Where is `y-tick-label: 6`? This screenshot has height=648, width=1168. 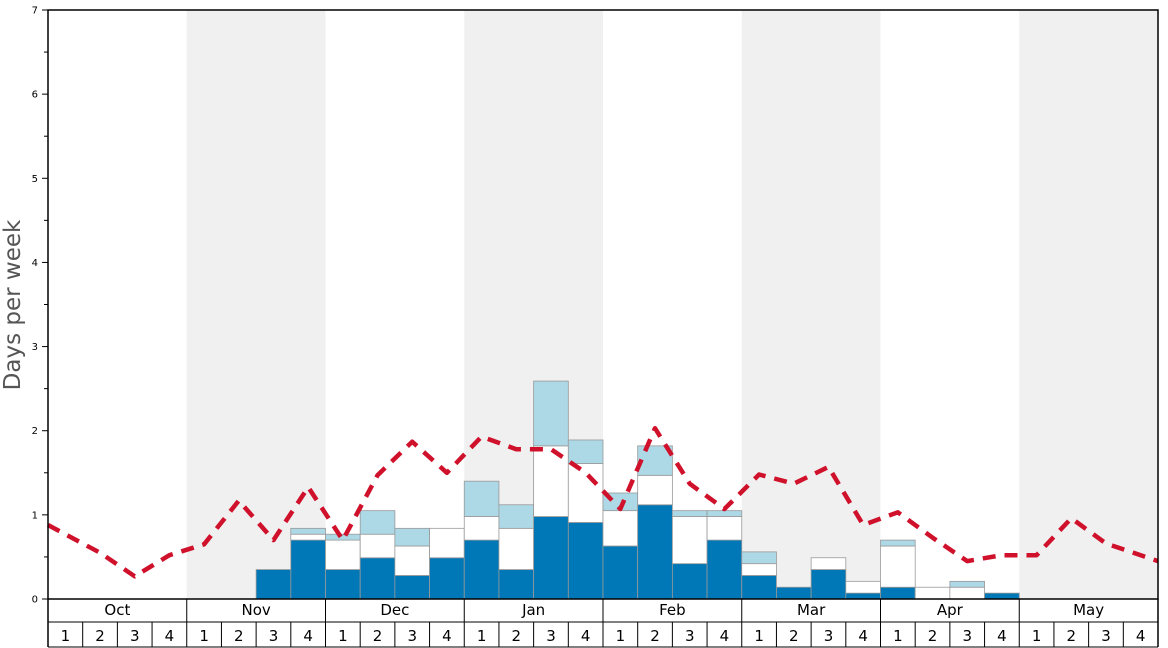 y-tick-label: 6 is located at coordinates (35, 95).